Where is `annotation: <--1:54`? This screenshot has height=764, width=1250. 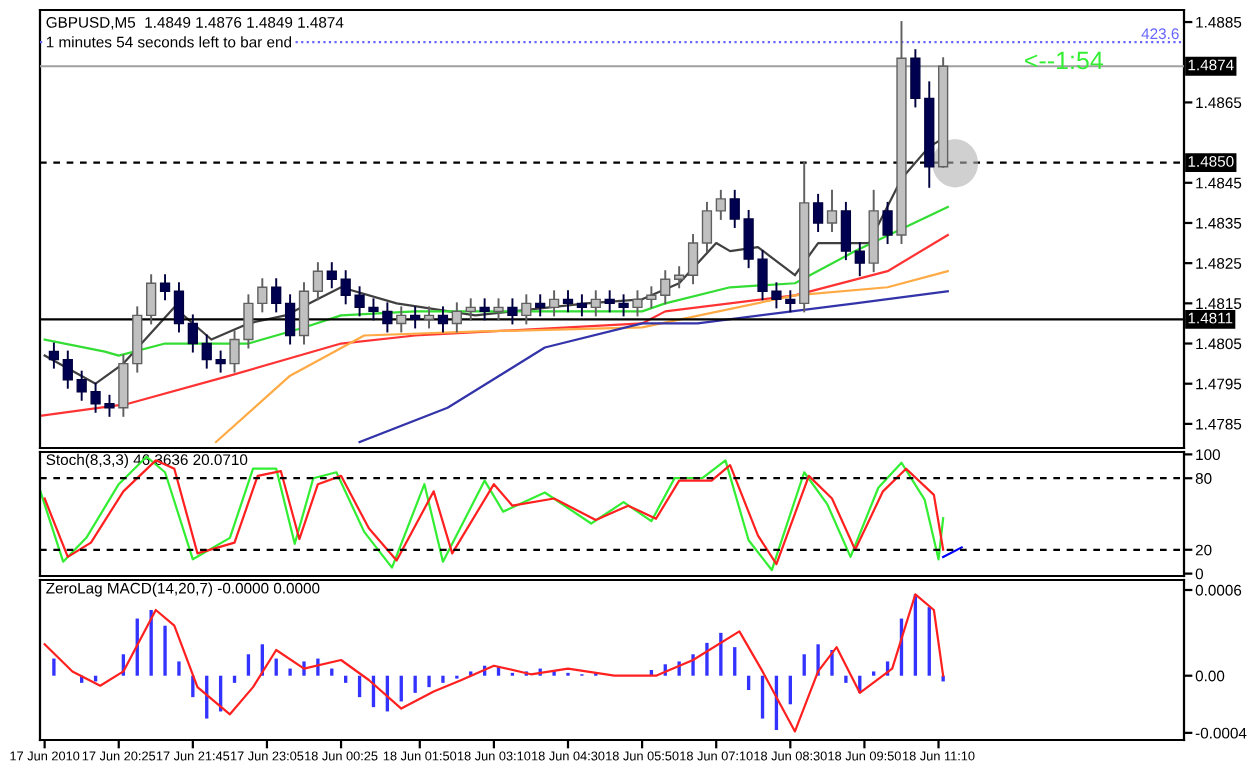
annotation: <--1:54 is located at coordinates (1064, 60).